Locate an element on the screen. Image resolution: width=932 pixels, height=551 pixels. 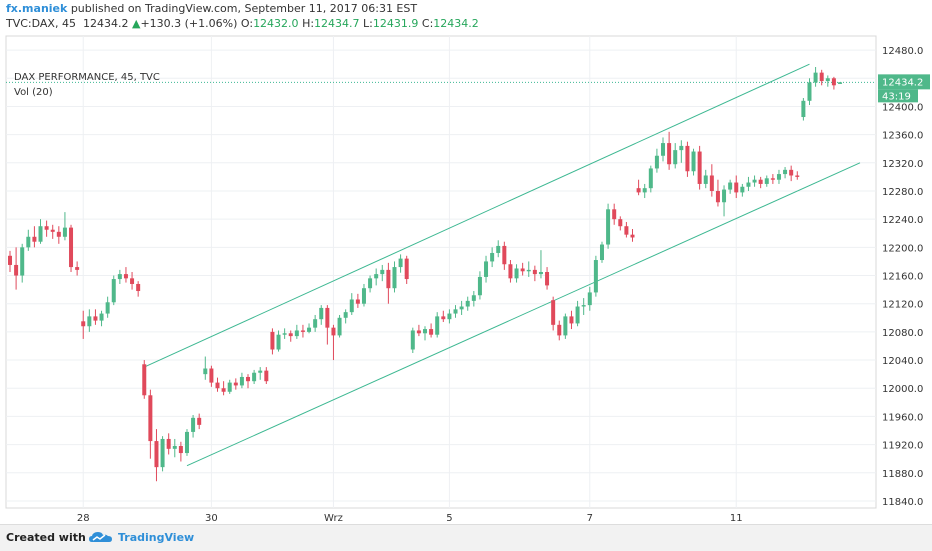
y-tick-label: 12160.0 is located at coordinates (902, 277).